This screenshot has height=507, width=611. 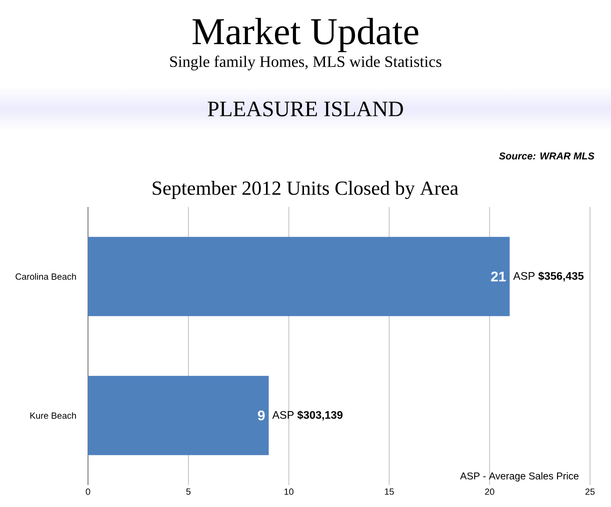 I want to click on source-note: Source: WRAR MLS, so click(x=546, y=156).